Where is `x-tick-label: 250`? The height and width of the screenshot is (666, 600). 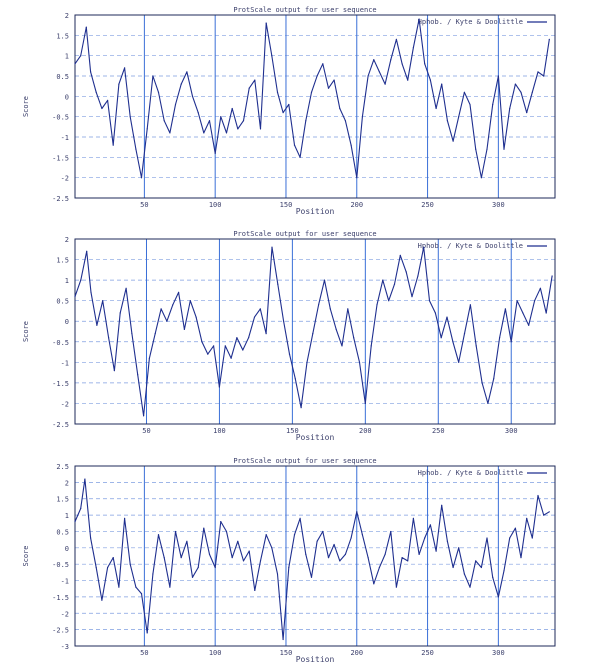
x-tick-label: 250 is located at coordinates (427, 653).